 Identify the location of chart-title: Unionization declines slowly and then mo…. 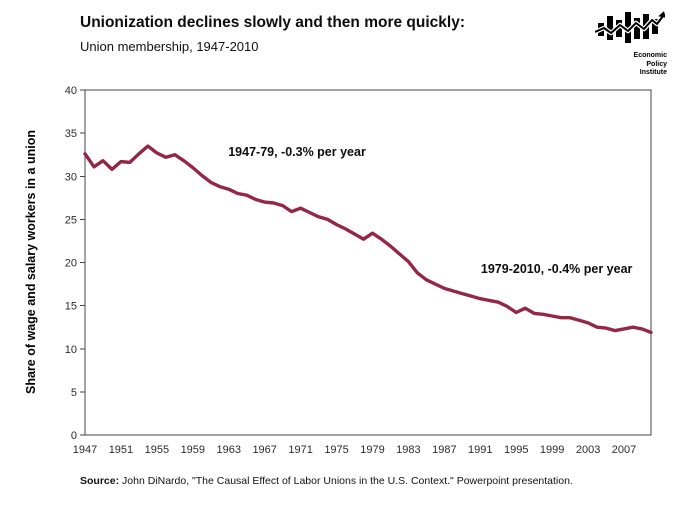
(272, 22).